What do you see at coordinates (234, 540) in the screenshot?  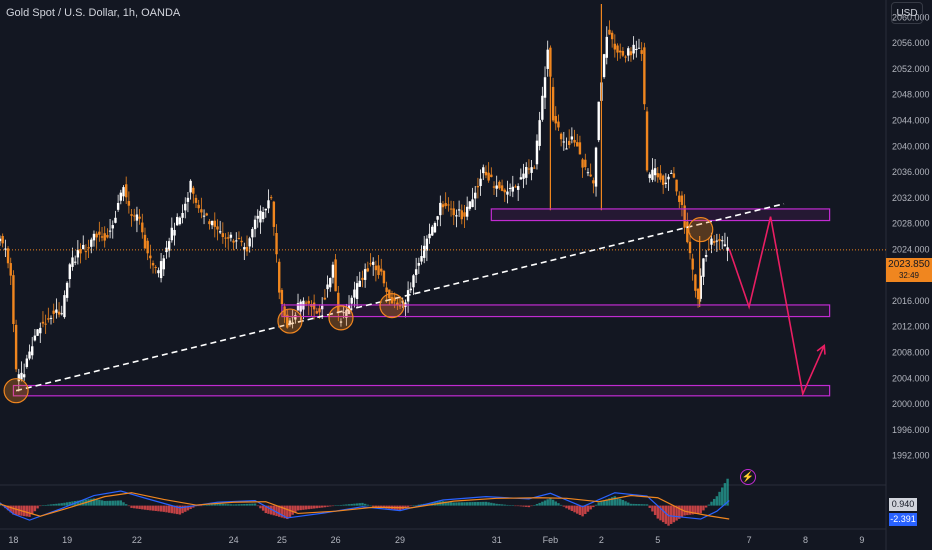 I see `x-tick-label: 24` at bounding box center [234, 540].